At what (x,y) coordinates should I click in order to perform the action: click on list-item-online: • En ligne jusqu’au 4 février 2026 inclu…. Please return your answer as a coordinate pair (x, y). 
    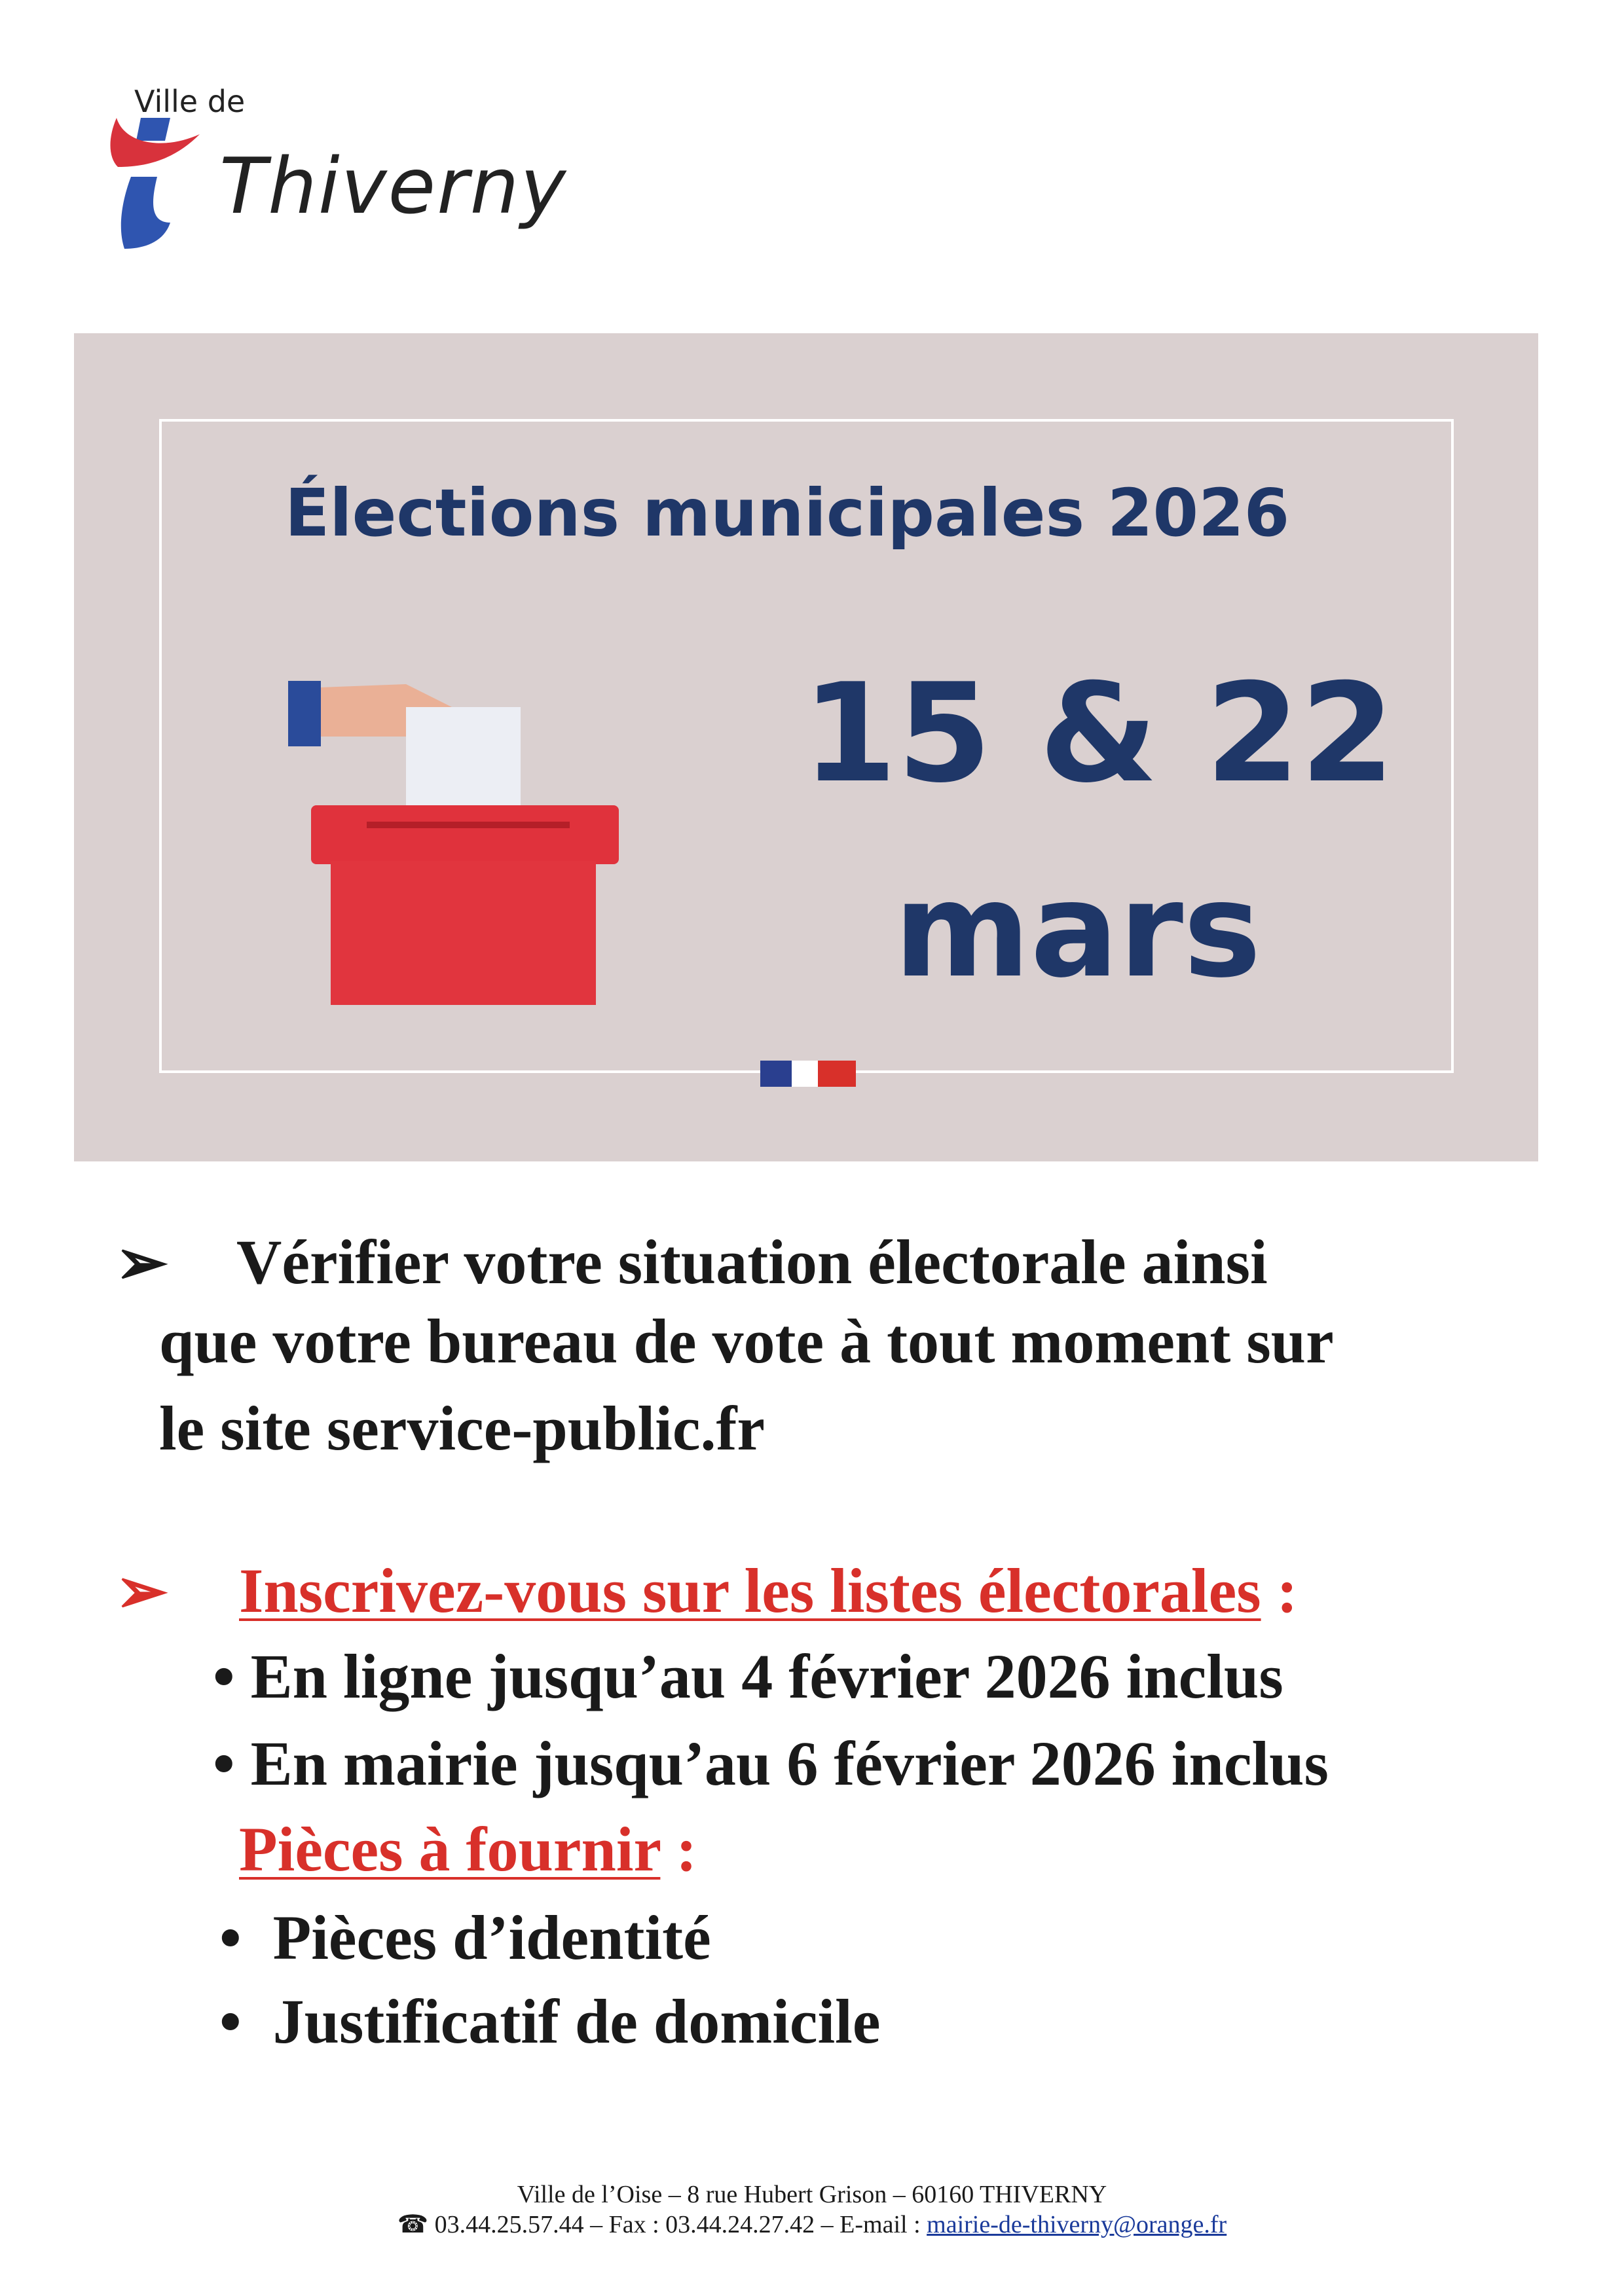
    Looking at the image, I should click on (748, 1676).